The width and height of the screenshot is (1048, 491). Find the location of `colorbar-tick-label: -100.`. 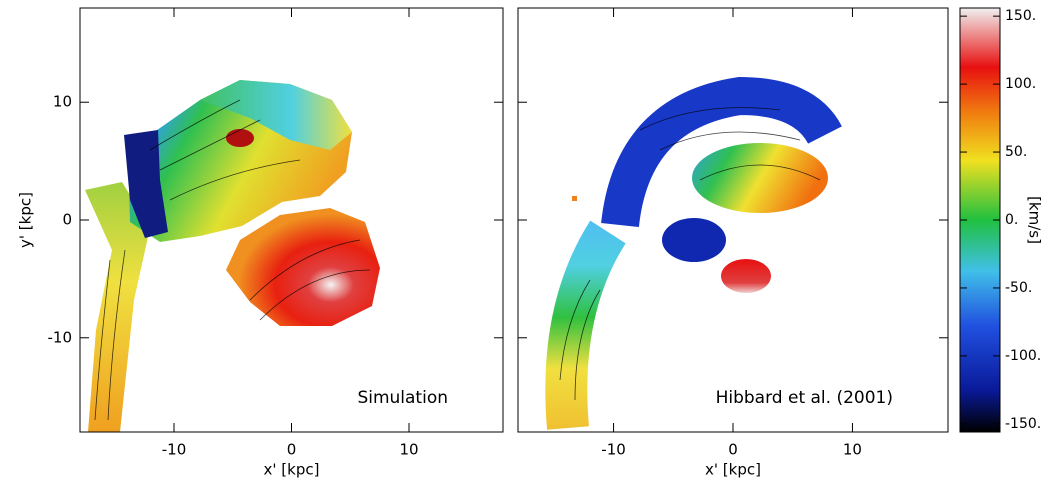

colorbar-tick-label: -100. is located at coordinates (1023, 356).